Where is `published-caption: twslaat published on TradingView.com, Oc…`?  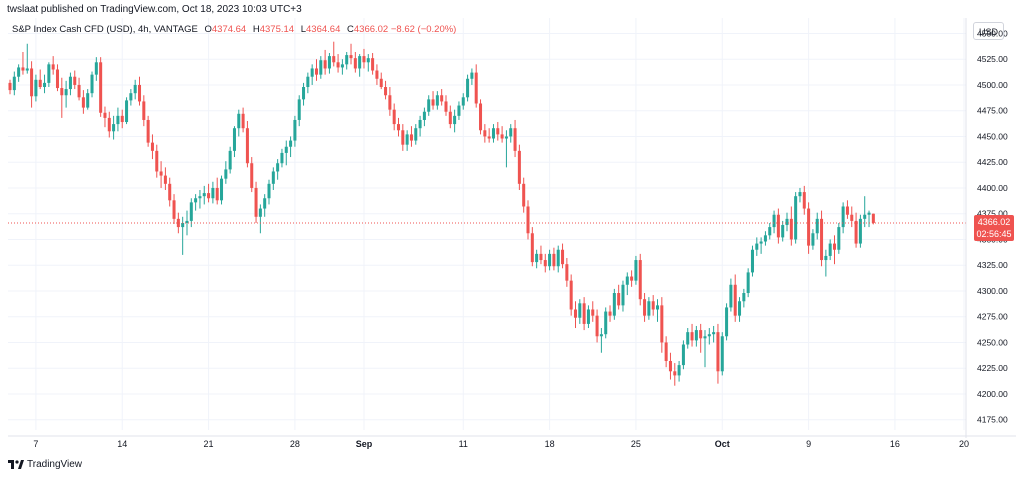
published-caption: twslaat published on TradingView.com, Oc… is located at coordinates (154, 9).